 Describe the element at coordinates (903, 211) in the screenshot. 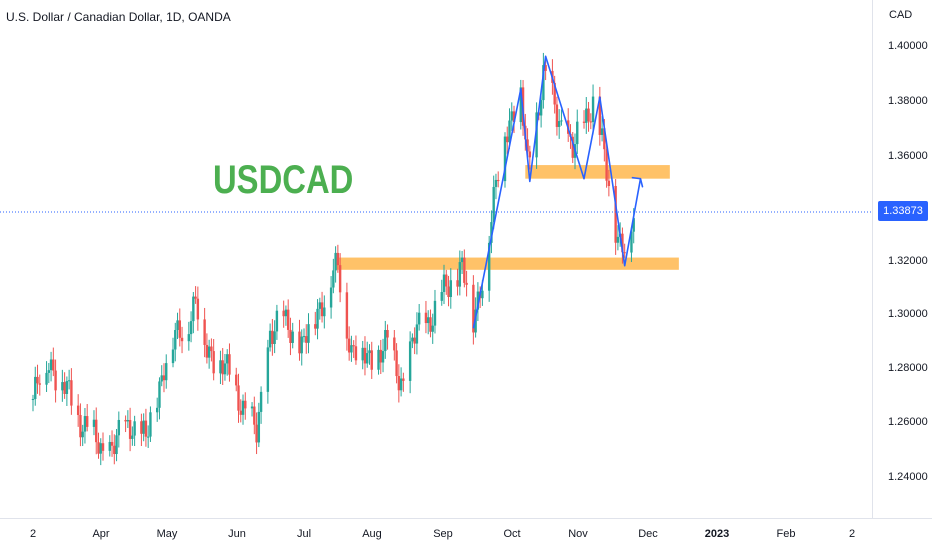

I see `current-price-tag: 1.33873` at that location.